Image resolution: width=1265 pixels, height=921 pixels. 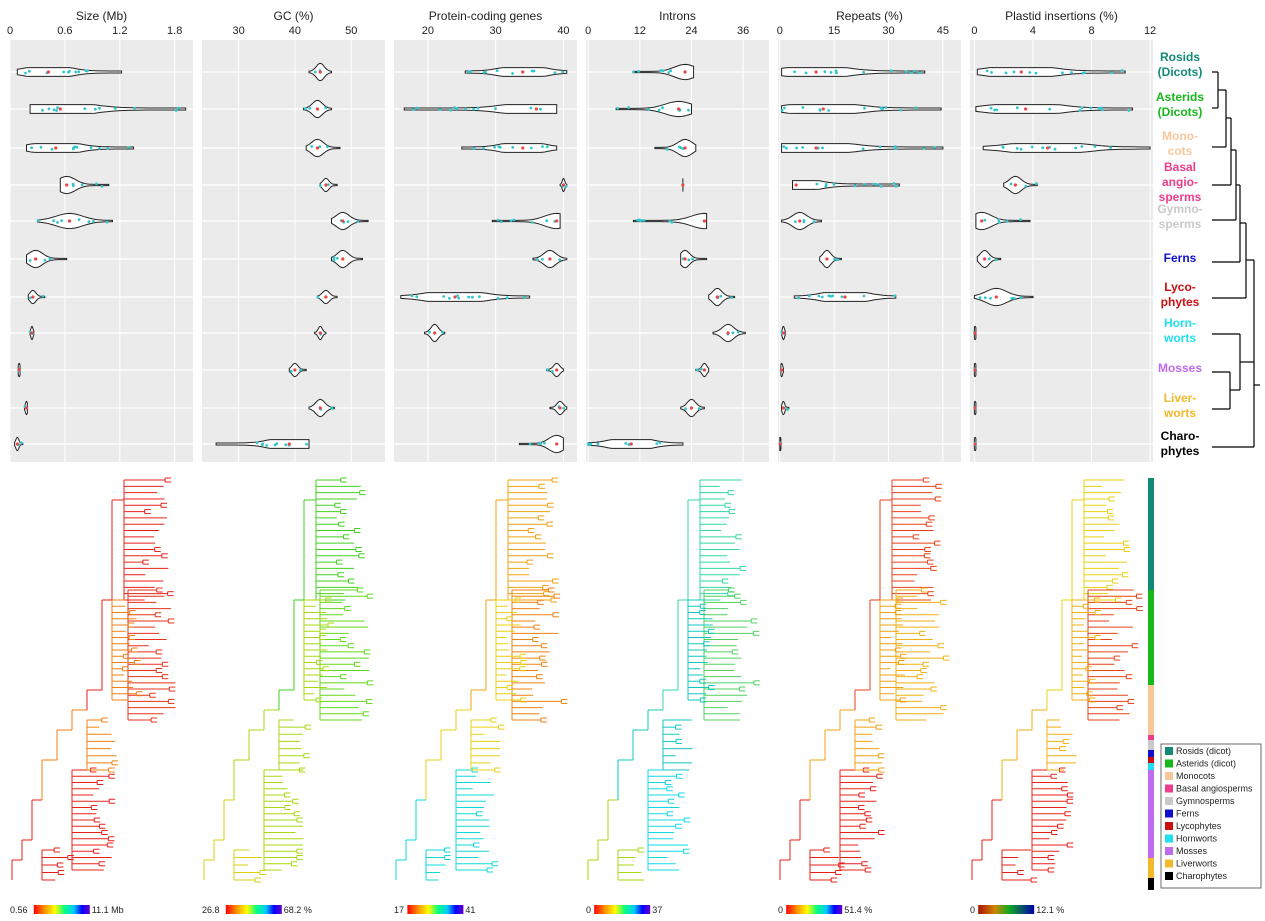 I want to click on colorbar-1: 0.56 11.1 Mb, so click(x=67, y=910).